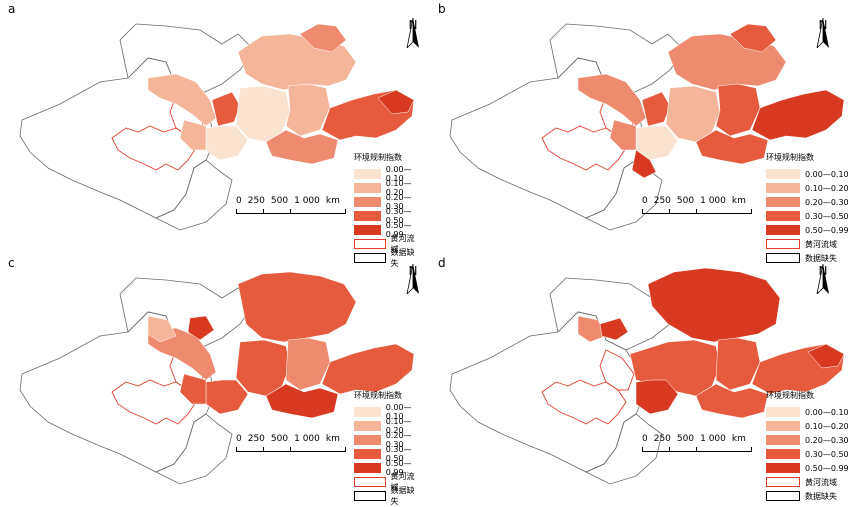  I want to click on outline-sichuan, so click(624, 449).